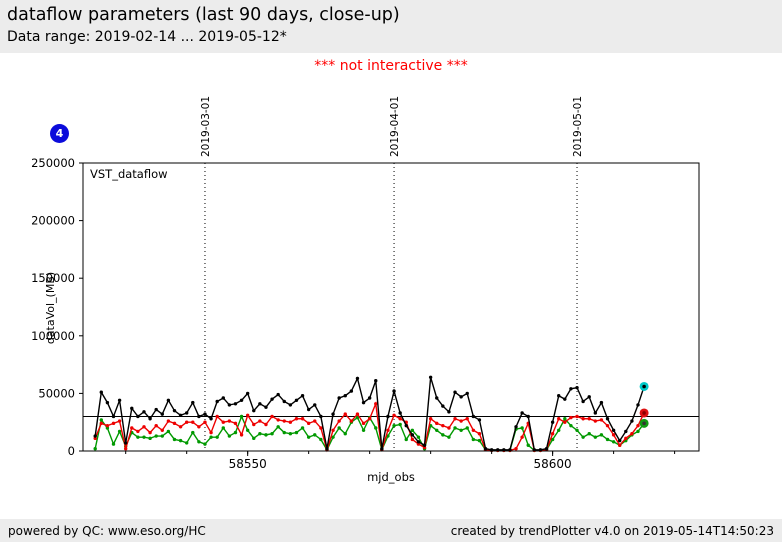  What do you see at coordinates (644, 386) in the screenshot?
I see `series-black-end-marker-dot` at bounding box center [644, 386].